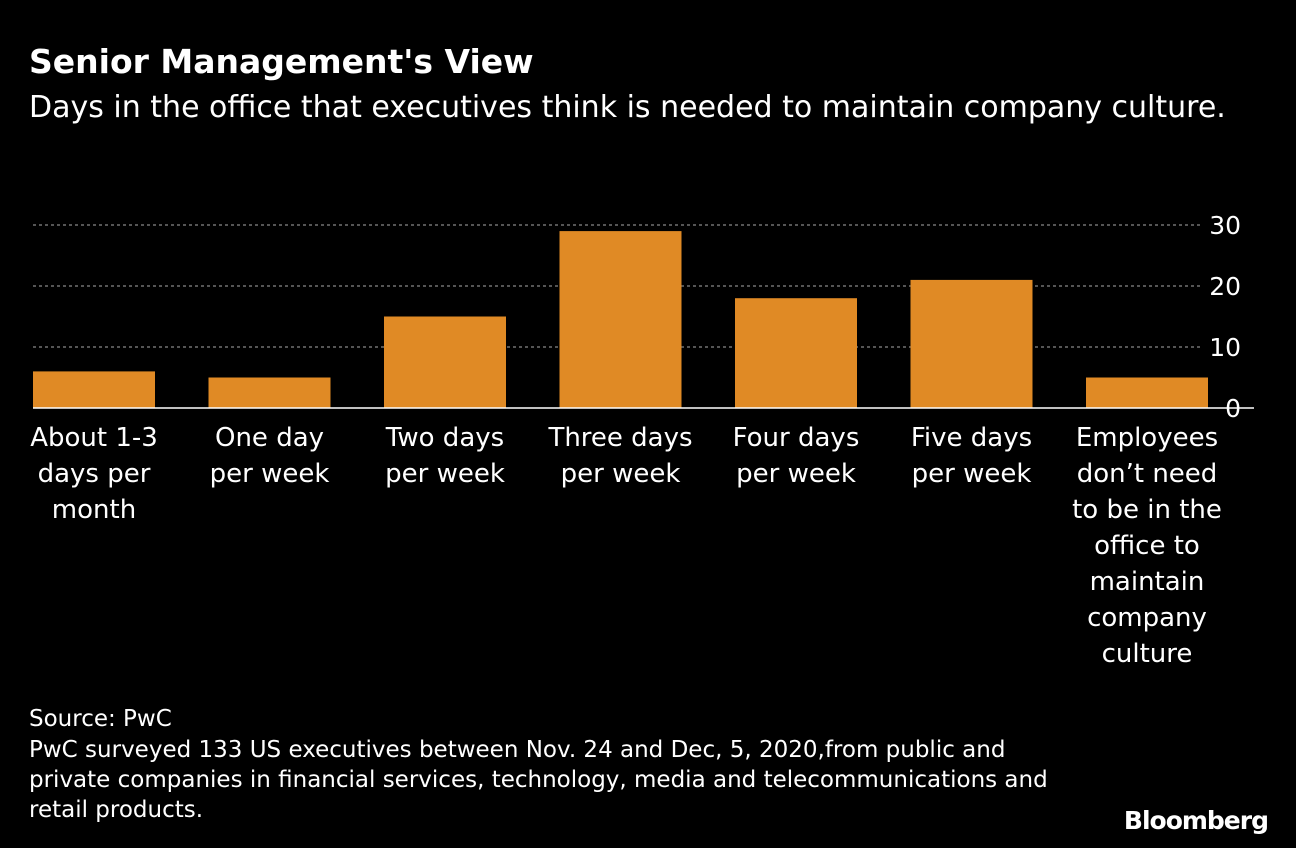 The width and height of the screenshot is (1296, 848). I want to click on x-tick-label-line: to be in the, so click(1147, 510).